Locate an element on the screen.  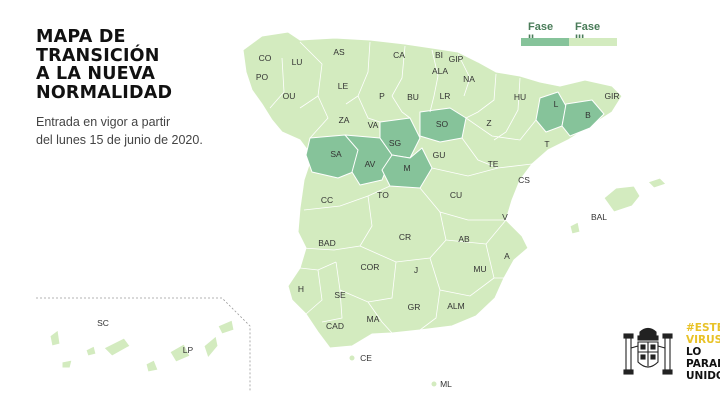
label-va: VA is located at coordinates (373, 125).